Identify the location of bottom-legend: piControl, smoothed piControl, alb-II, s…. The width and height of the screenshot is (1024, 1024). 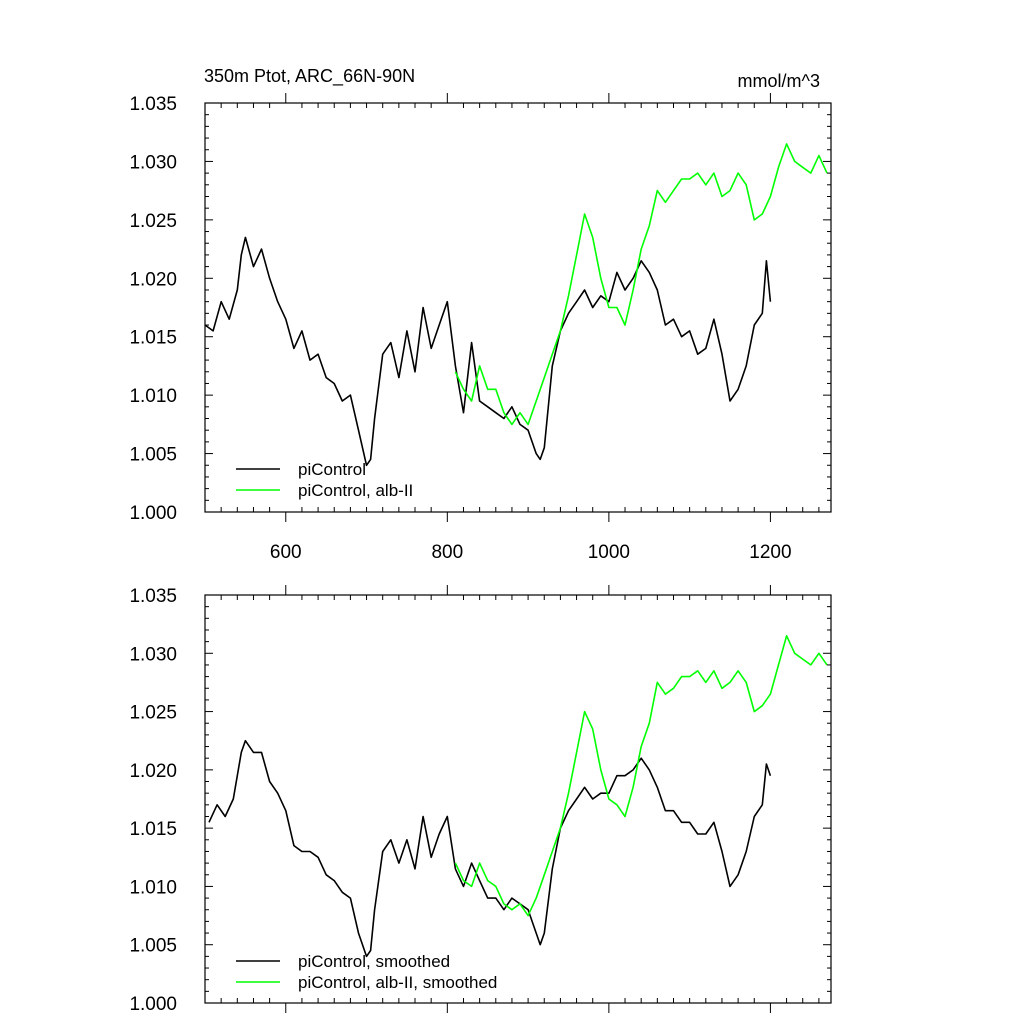
(366, 972).